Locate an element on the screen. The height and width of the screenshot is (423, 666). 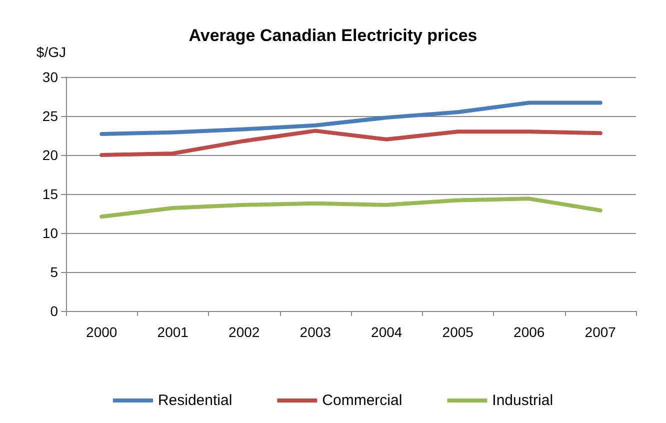
legend-label: Residential is located at coordinates (195, 400).